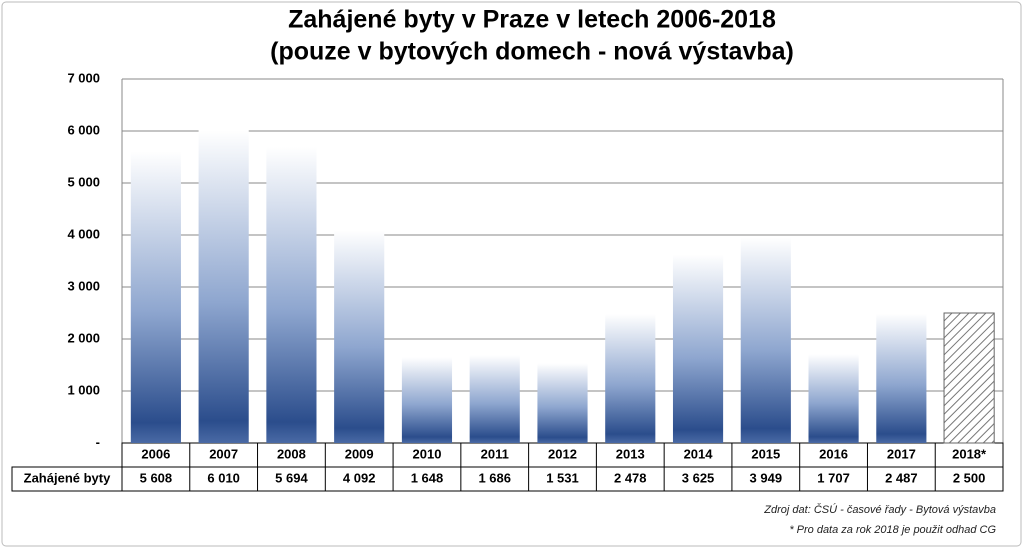  I want to click on value-label: 1 707, so click(833, 477).